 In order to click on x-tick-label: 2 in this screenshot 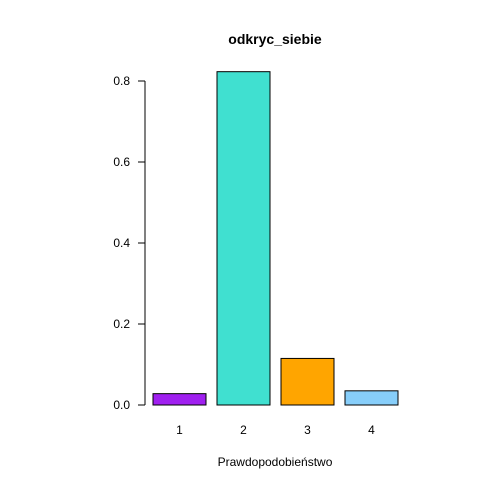, I will do `click(243, 430)`.